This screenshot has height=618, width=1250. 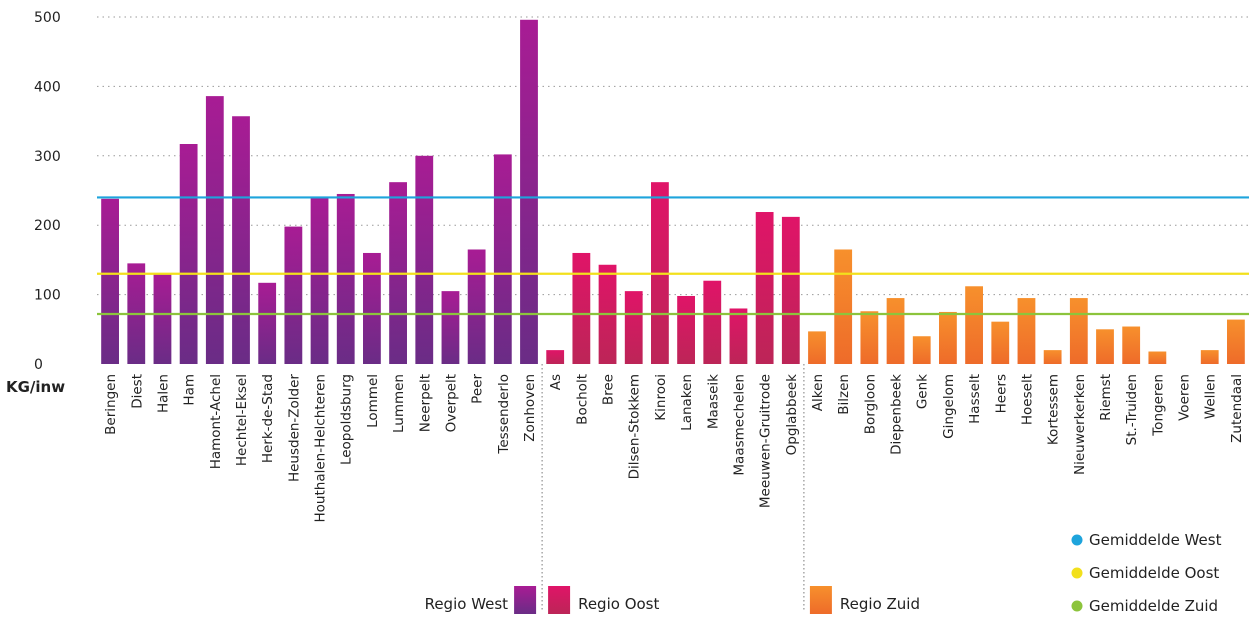 What do you see at coordinates (1054, 409) in the screenshot?
I see `category-label: Kortessem` at bounding box center [1054, 409].